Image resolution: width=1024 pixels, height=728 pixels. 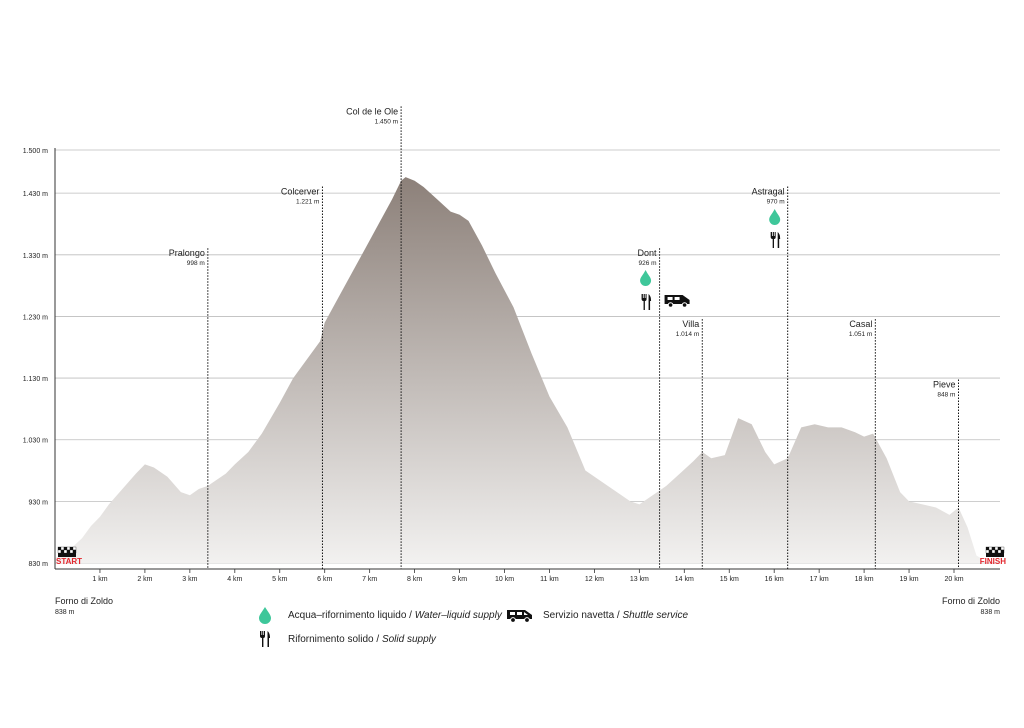 I want to click on legend-shuttle: Servizio navetta / Shuttle service, so click(x=596, y=615).